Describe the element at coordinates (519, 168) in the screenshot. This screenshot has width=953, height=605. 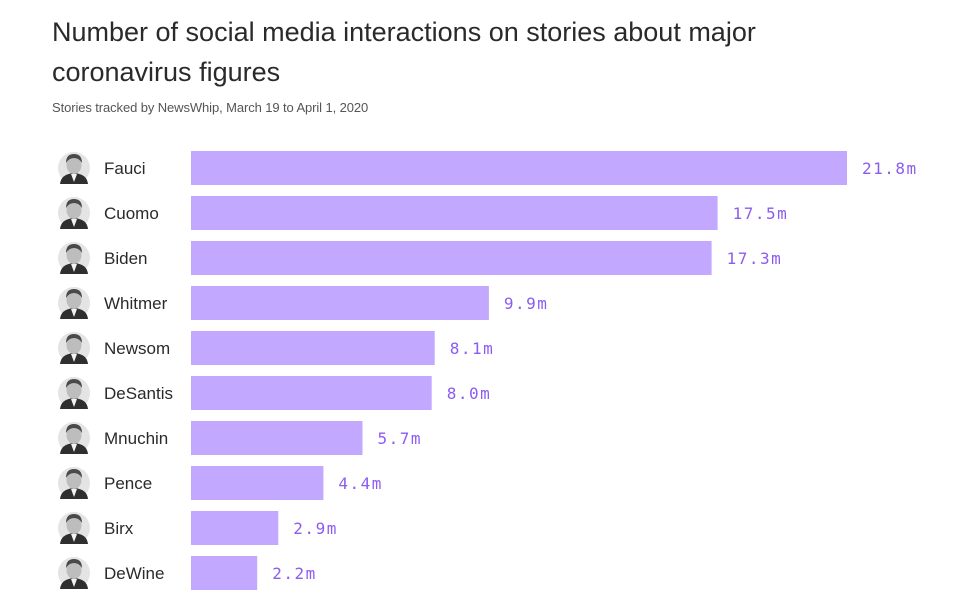
I see `bar-fauci` at that location.